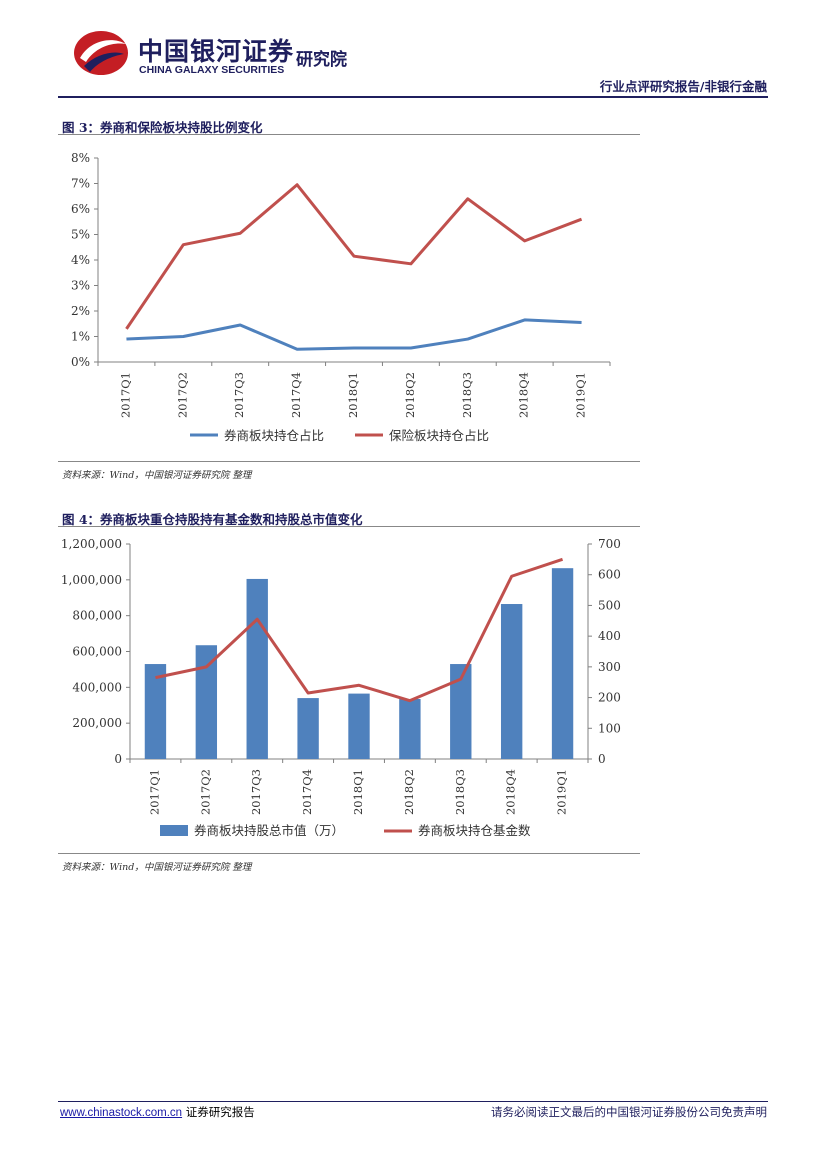  Describe the element at coordinates (162, 127) in the screenshot. I see `figure3-title: 图 3：券商和保险板块持股比例变化` at that location.